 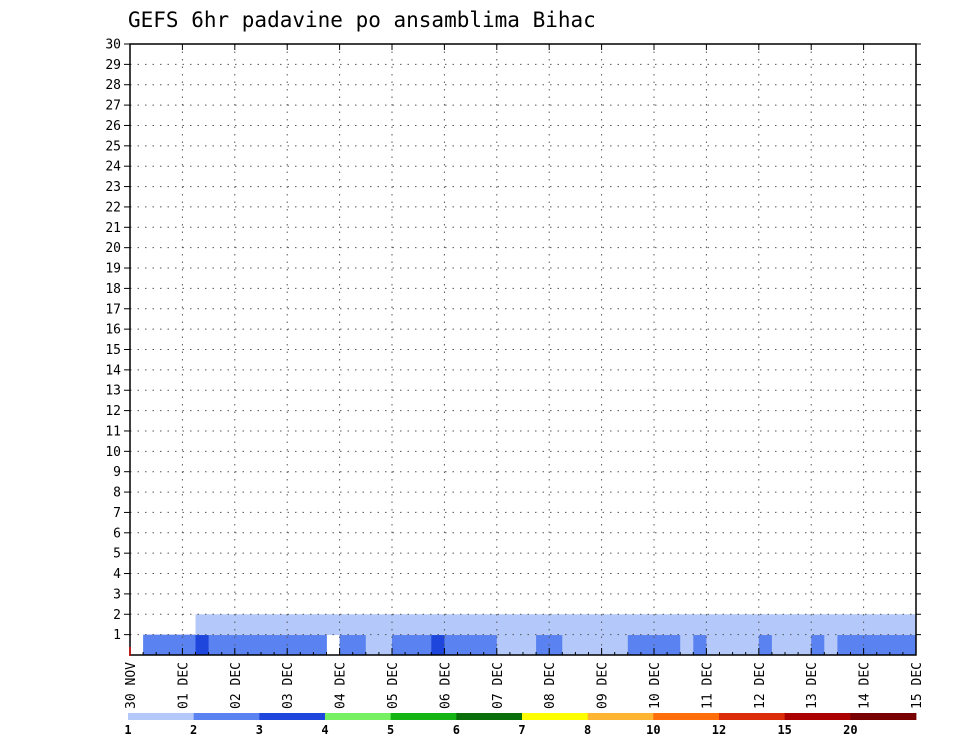 What do you see at coordinates (117, 493) in the screenshot?
I see `y-tick-label: 8` at bounding box center [117, 493].